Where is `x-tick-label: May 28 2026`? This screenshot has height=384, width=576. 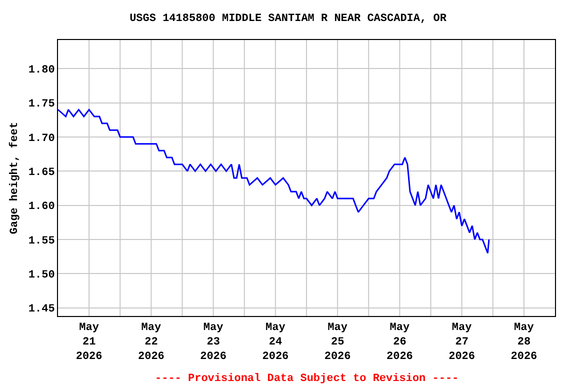 x-tick-label: May 28 2026 is located at coordinates (524, 342).